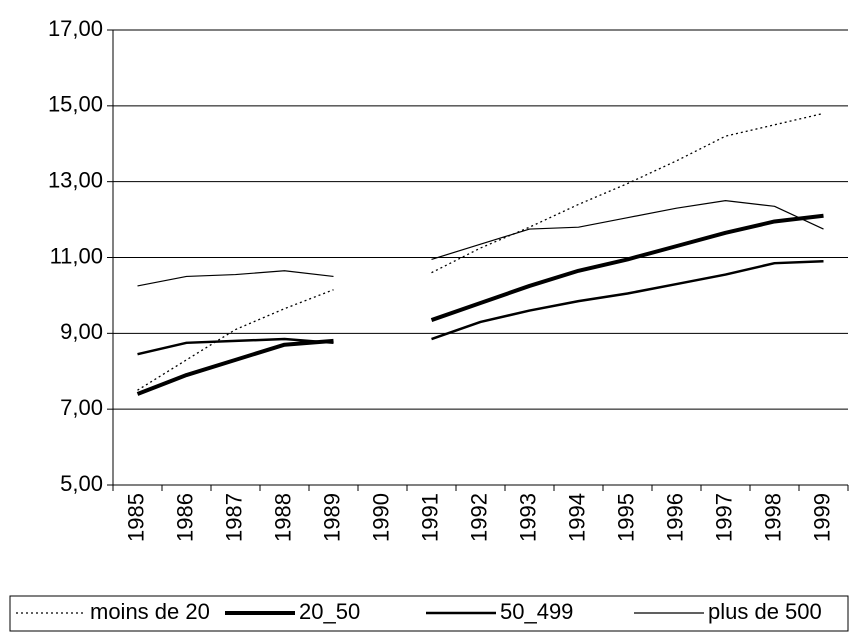 The image size is (850, 633). I want to click on y-tick-label: 7,00, so click(81, 407).